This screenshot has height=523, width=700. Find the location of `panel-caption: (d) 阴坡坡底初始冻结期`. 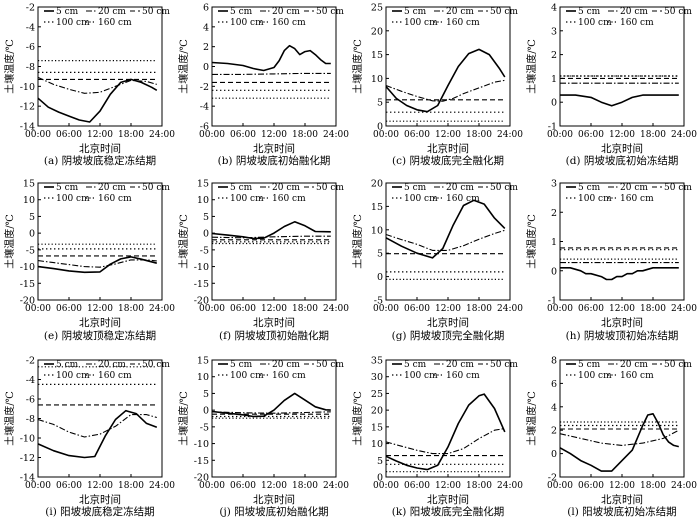

panel-caption: (d) 阴坡坡底初始冻结期 is located at coordinates (622, 160).